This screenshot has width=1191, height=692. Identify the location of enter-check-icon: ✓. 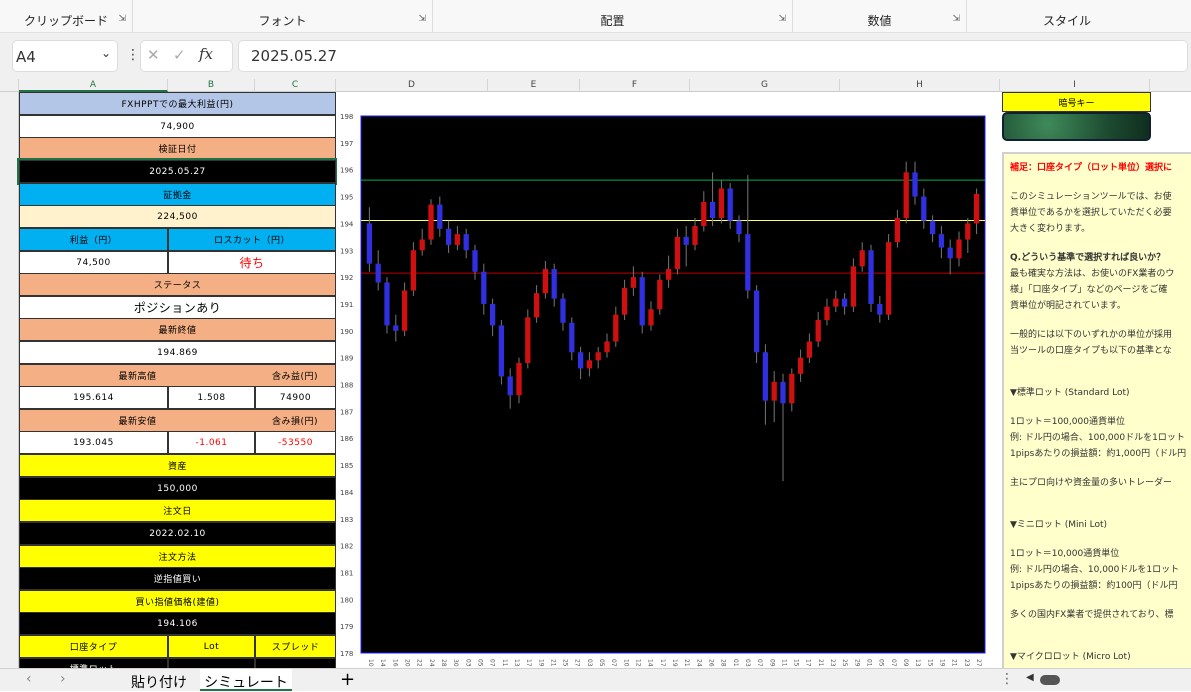
(179, 55).